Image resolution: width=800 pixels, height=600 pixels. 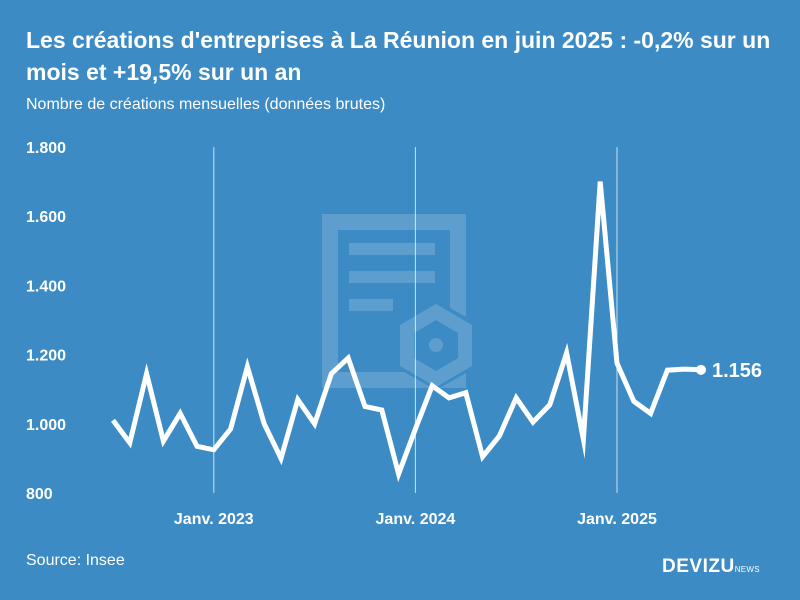 What do you see at coordinates (416, 519) in the screenshot?
I see `x-tick-label-1: Janv. 2024` at bounding box center [416, 519].